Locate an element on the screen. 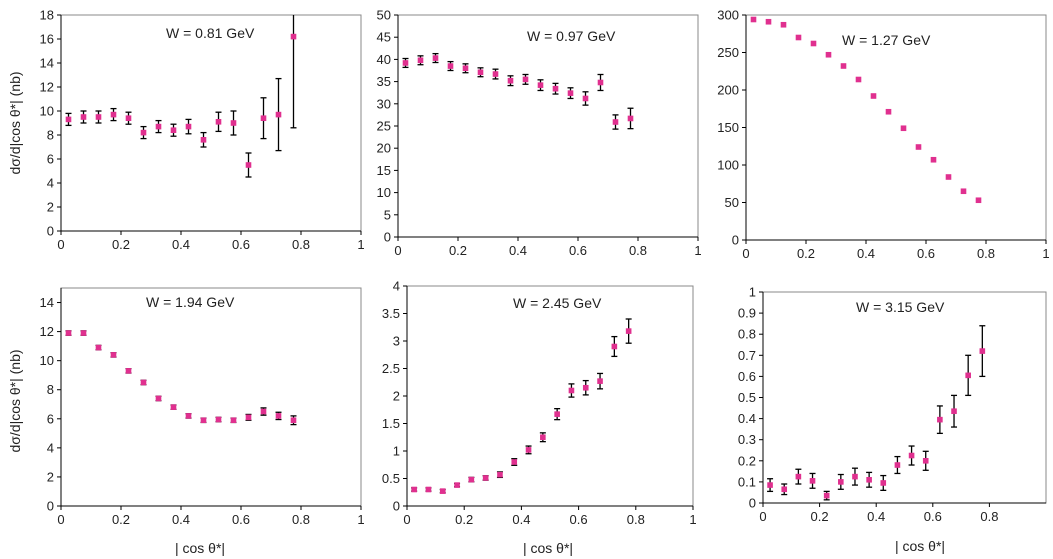 This screenshot has height=559, width=1053. panel-2-ytick-label: 15 is located at coordinates (384, 170).